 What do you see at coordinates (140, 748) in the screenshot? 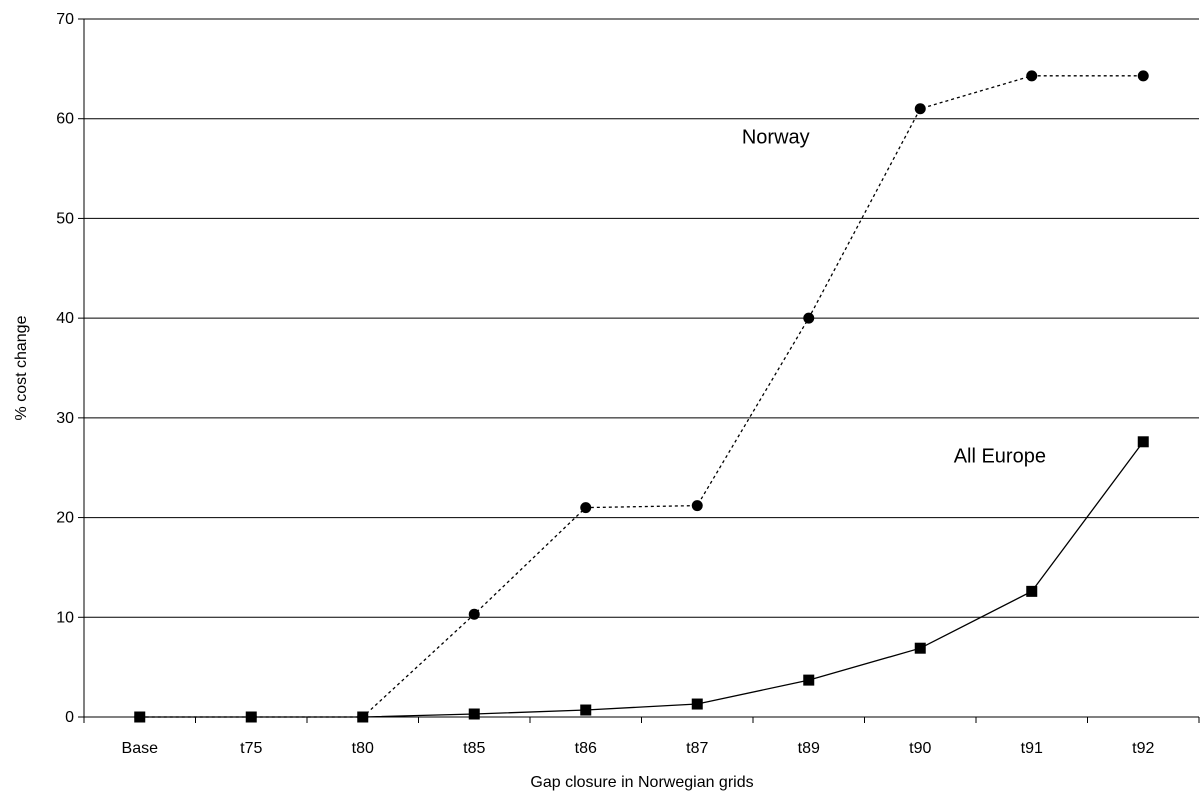
I see `x-tick-label: Base` at bounding box center [140, 748].